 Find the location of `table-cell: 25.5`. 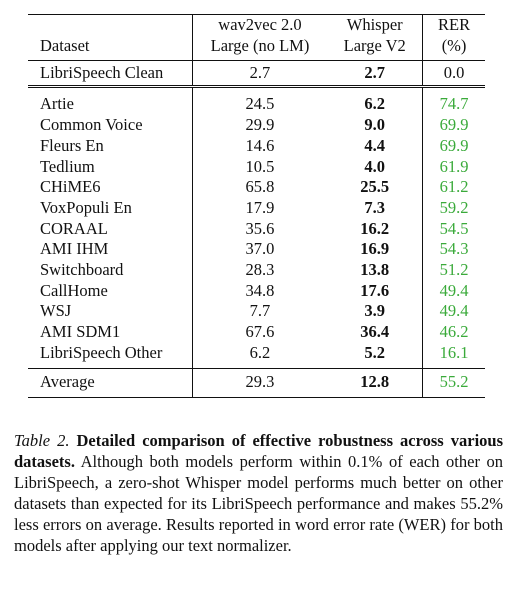

table-cell: 25.5 is located at coordinates (375, 187).